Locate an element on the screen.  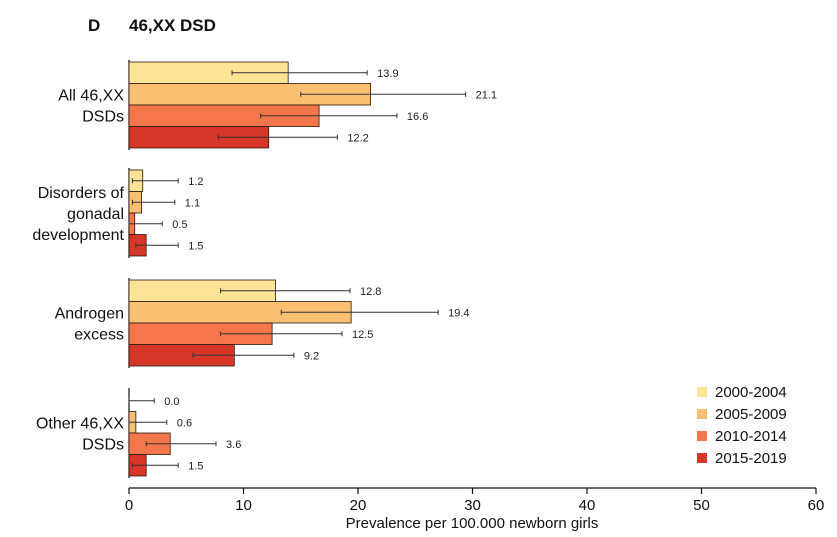
data-label: 9.2 is located at coordinates (311, 356).